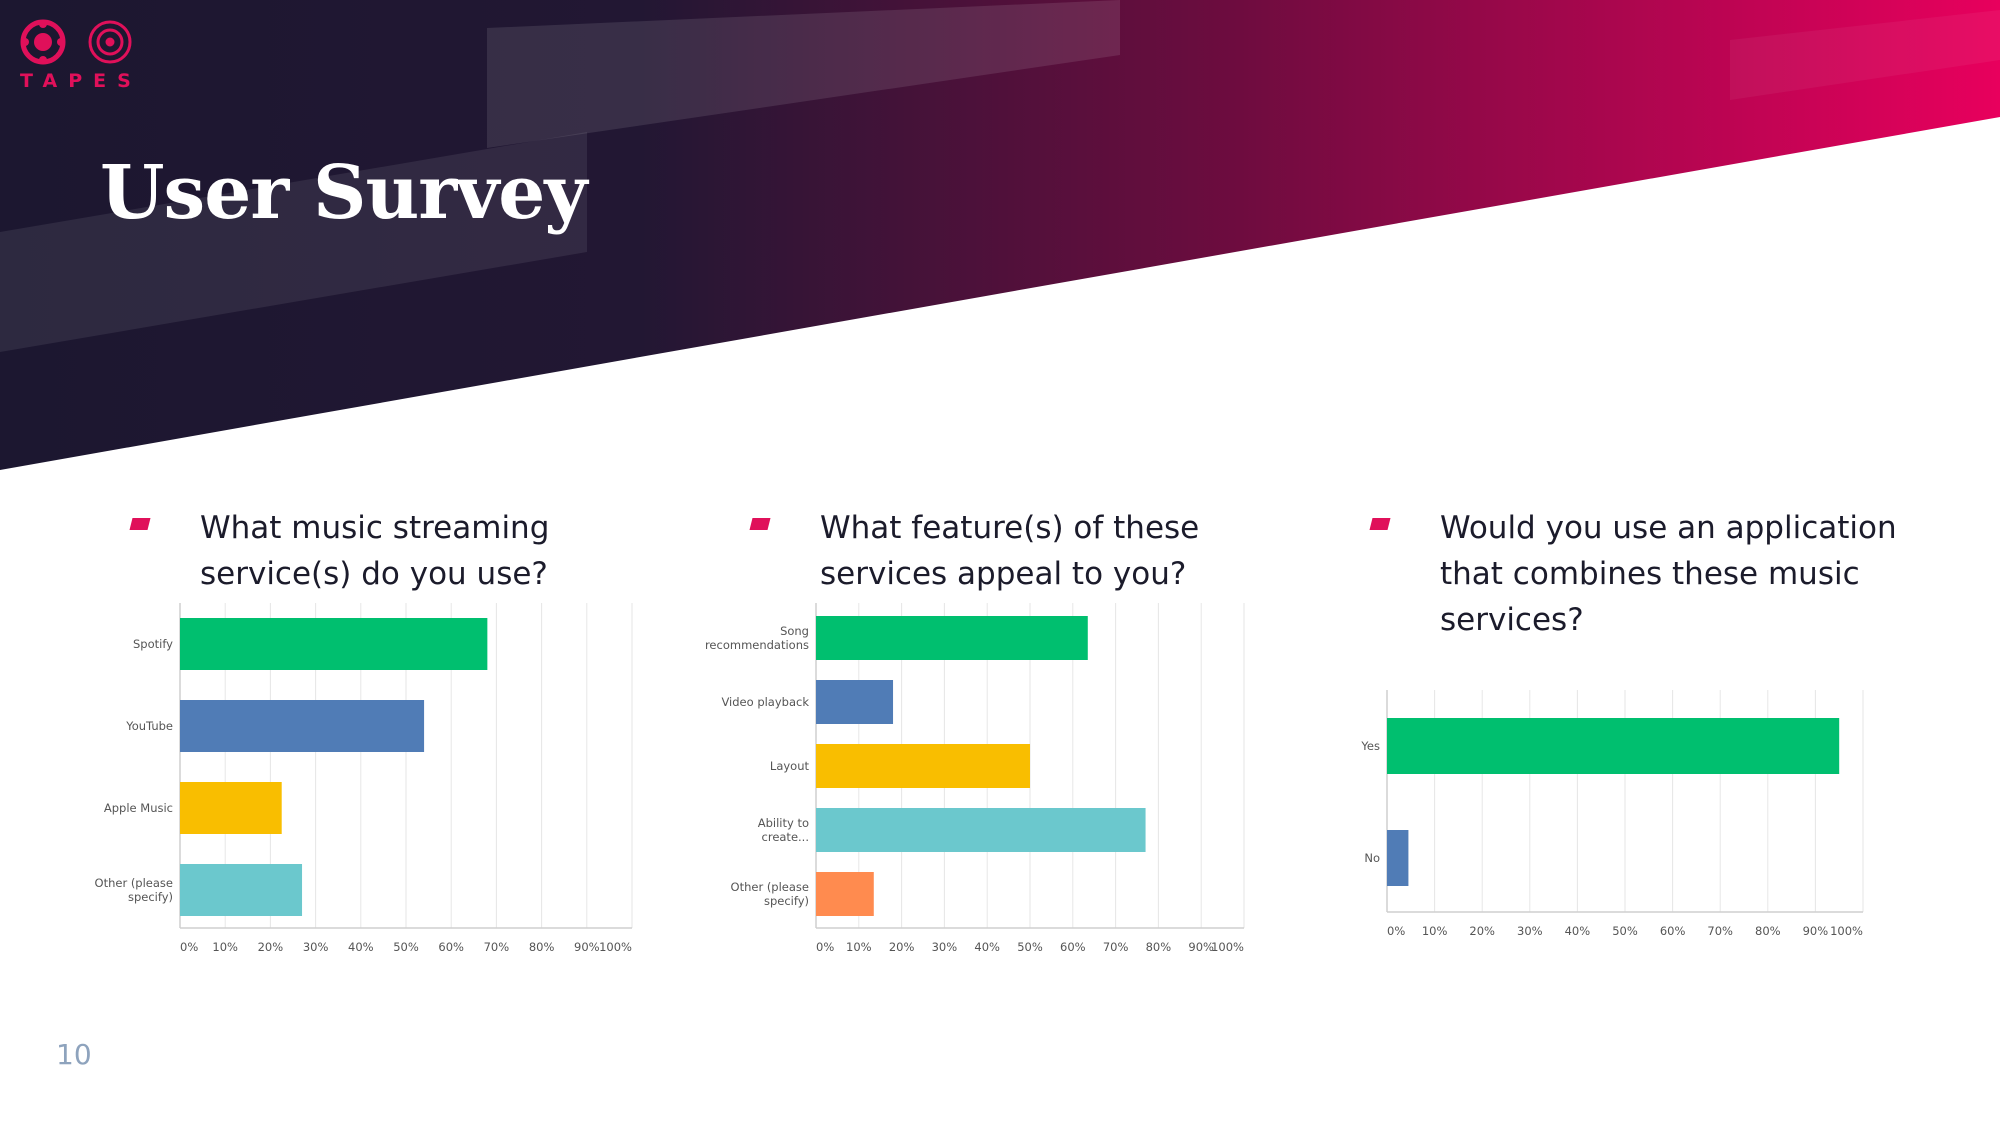  What do you see at coordinates (1003, 574) in the screenshot?
I see `question-2-line: services appeal to you?` at bounding box center [1003, 574].